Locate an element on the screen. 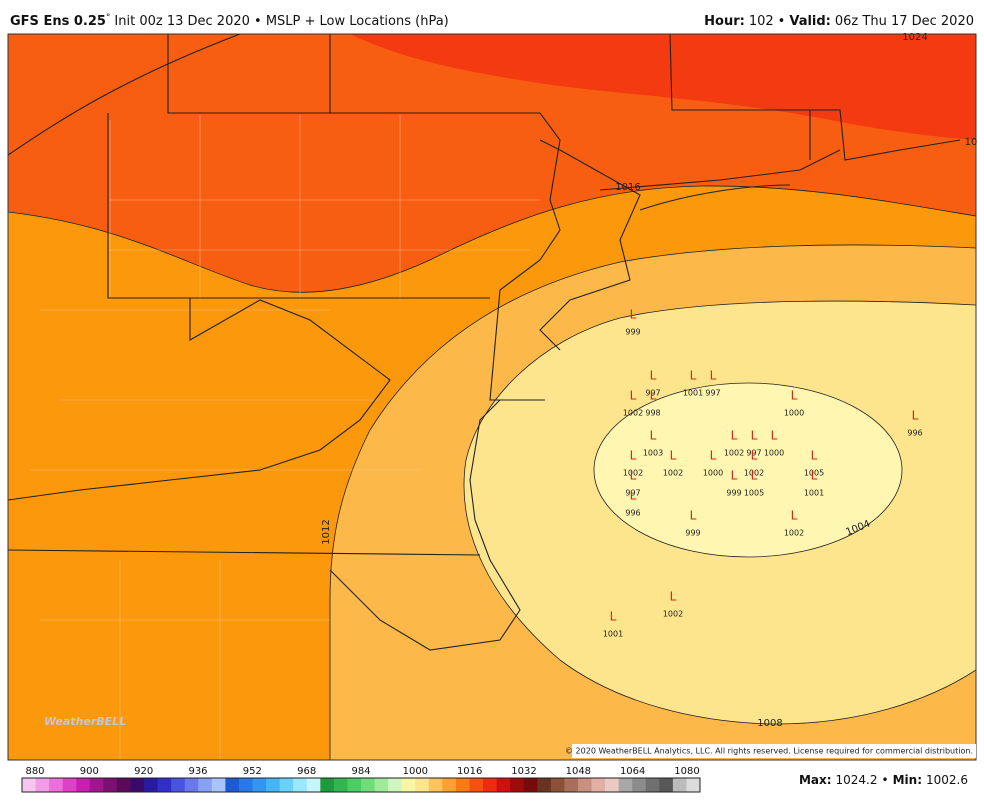 This screenshot has height=808, width=984. low-pressure: 998 is located at coordinates (652, 413).